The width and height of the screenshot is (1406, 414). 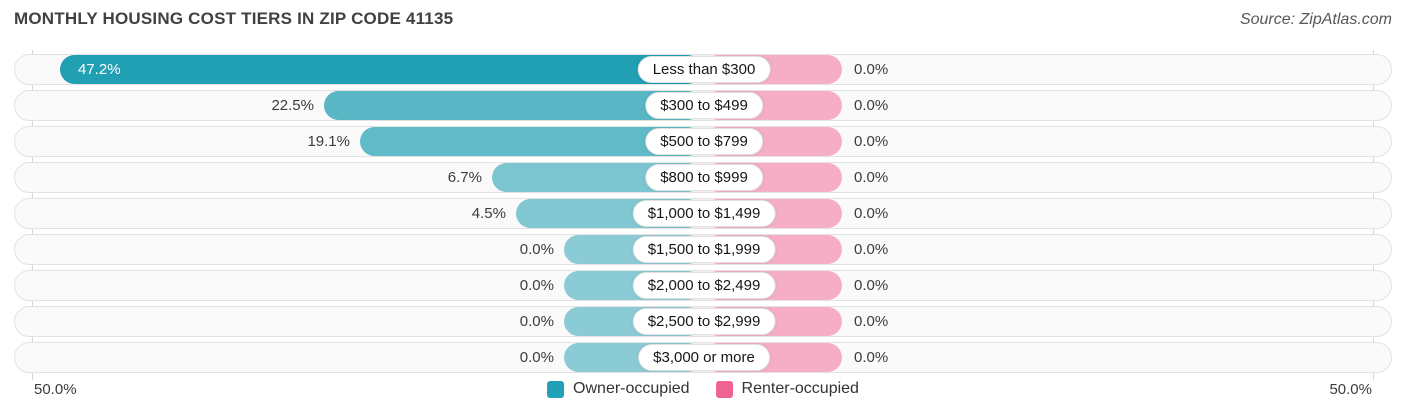 What do you see at coordinates (1315, 19) in the screenshot?
I see `source-label: Source: ZipAtlas.com` at bounding box center [1315, 19].